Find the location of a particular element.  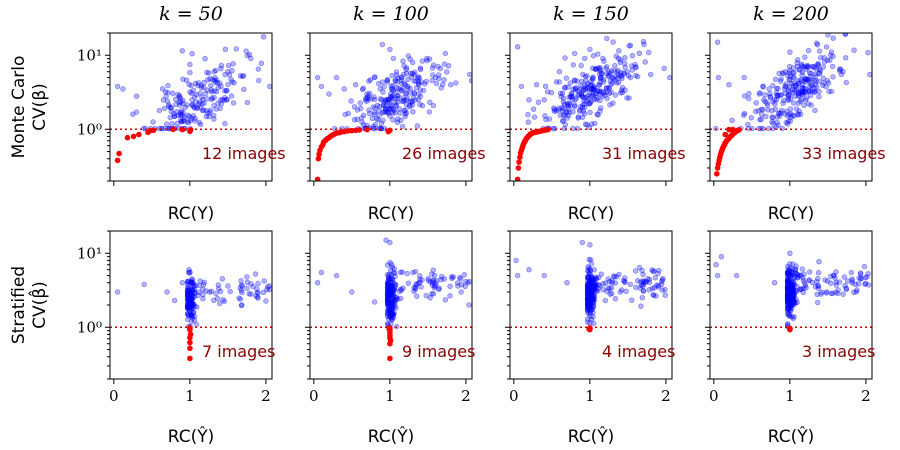

point-below-threshold is located at coordinates (518, 168).